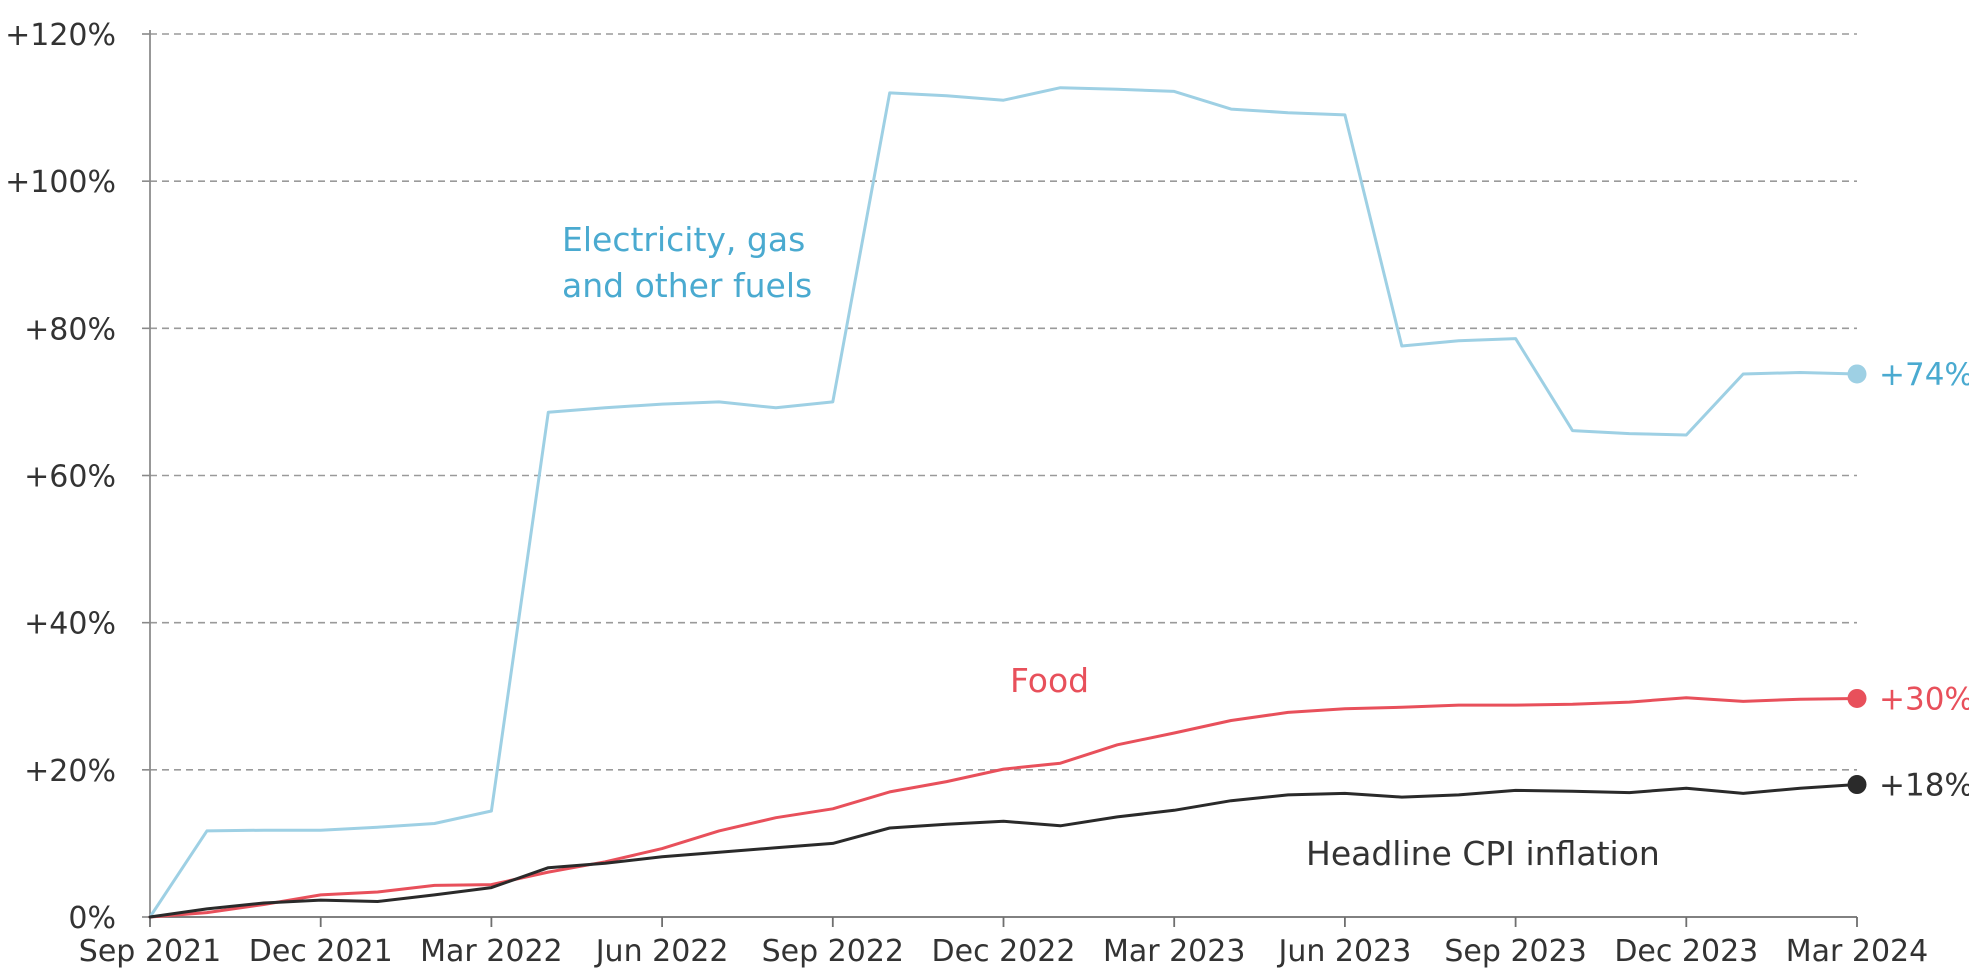 This screenshot has width=1969, height=979. I want to click on series-endpoints: +74% +30% +18%, so click(1908, 580).